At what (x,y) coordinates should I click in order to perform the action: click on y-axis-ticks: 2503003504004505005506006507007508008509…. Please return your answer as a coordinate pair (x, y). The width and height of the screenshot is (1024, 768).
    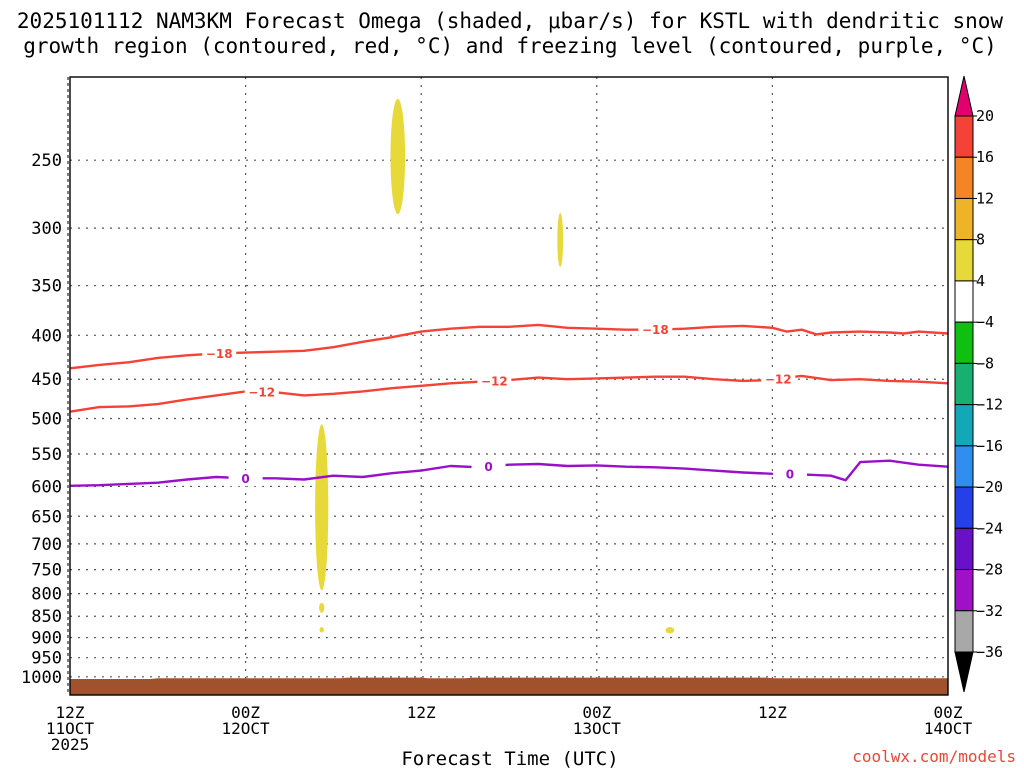
    Looking at the image, I should click on (41, 419).